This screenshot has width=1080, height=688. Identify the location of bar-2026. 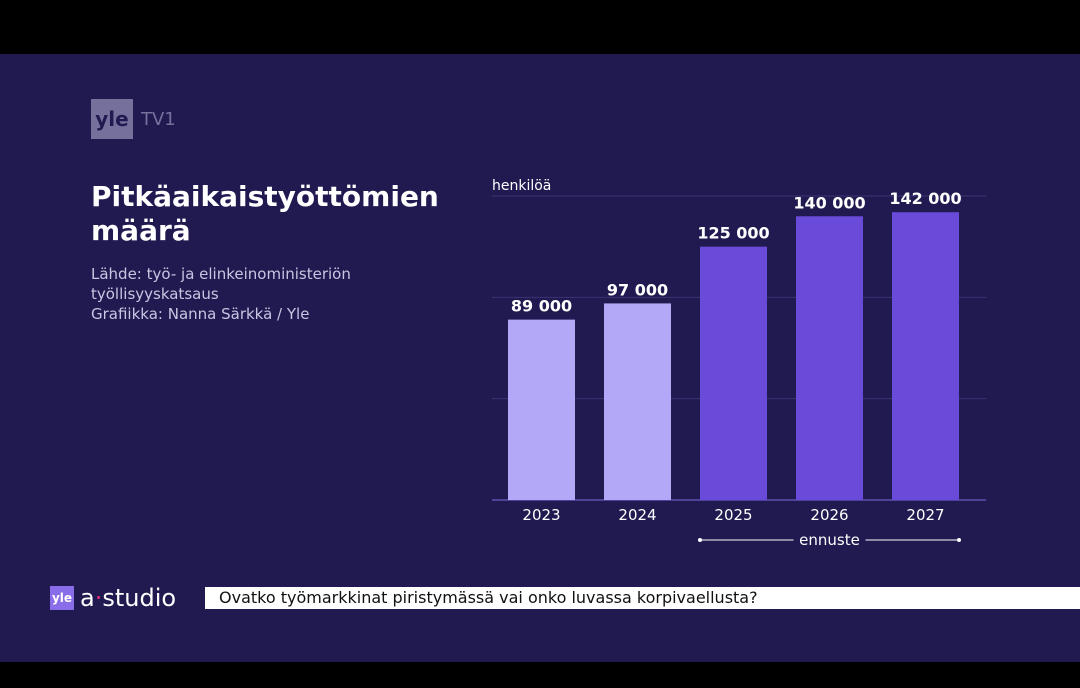
(829, 358).